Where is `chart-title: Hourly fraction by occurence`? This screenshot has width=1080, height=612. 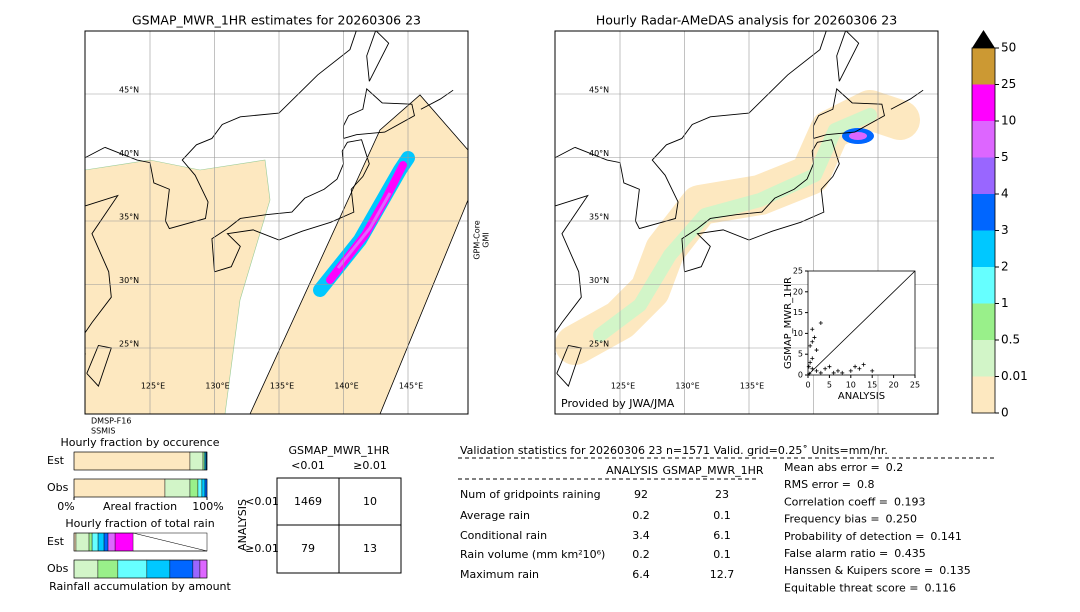
chart-title: Hourly fraction by occurence is located at coordinates (140, 442).